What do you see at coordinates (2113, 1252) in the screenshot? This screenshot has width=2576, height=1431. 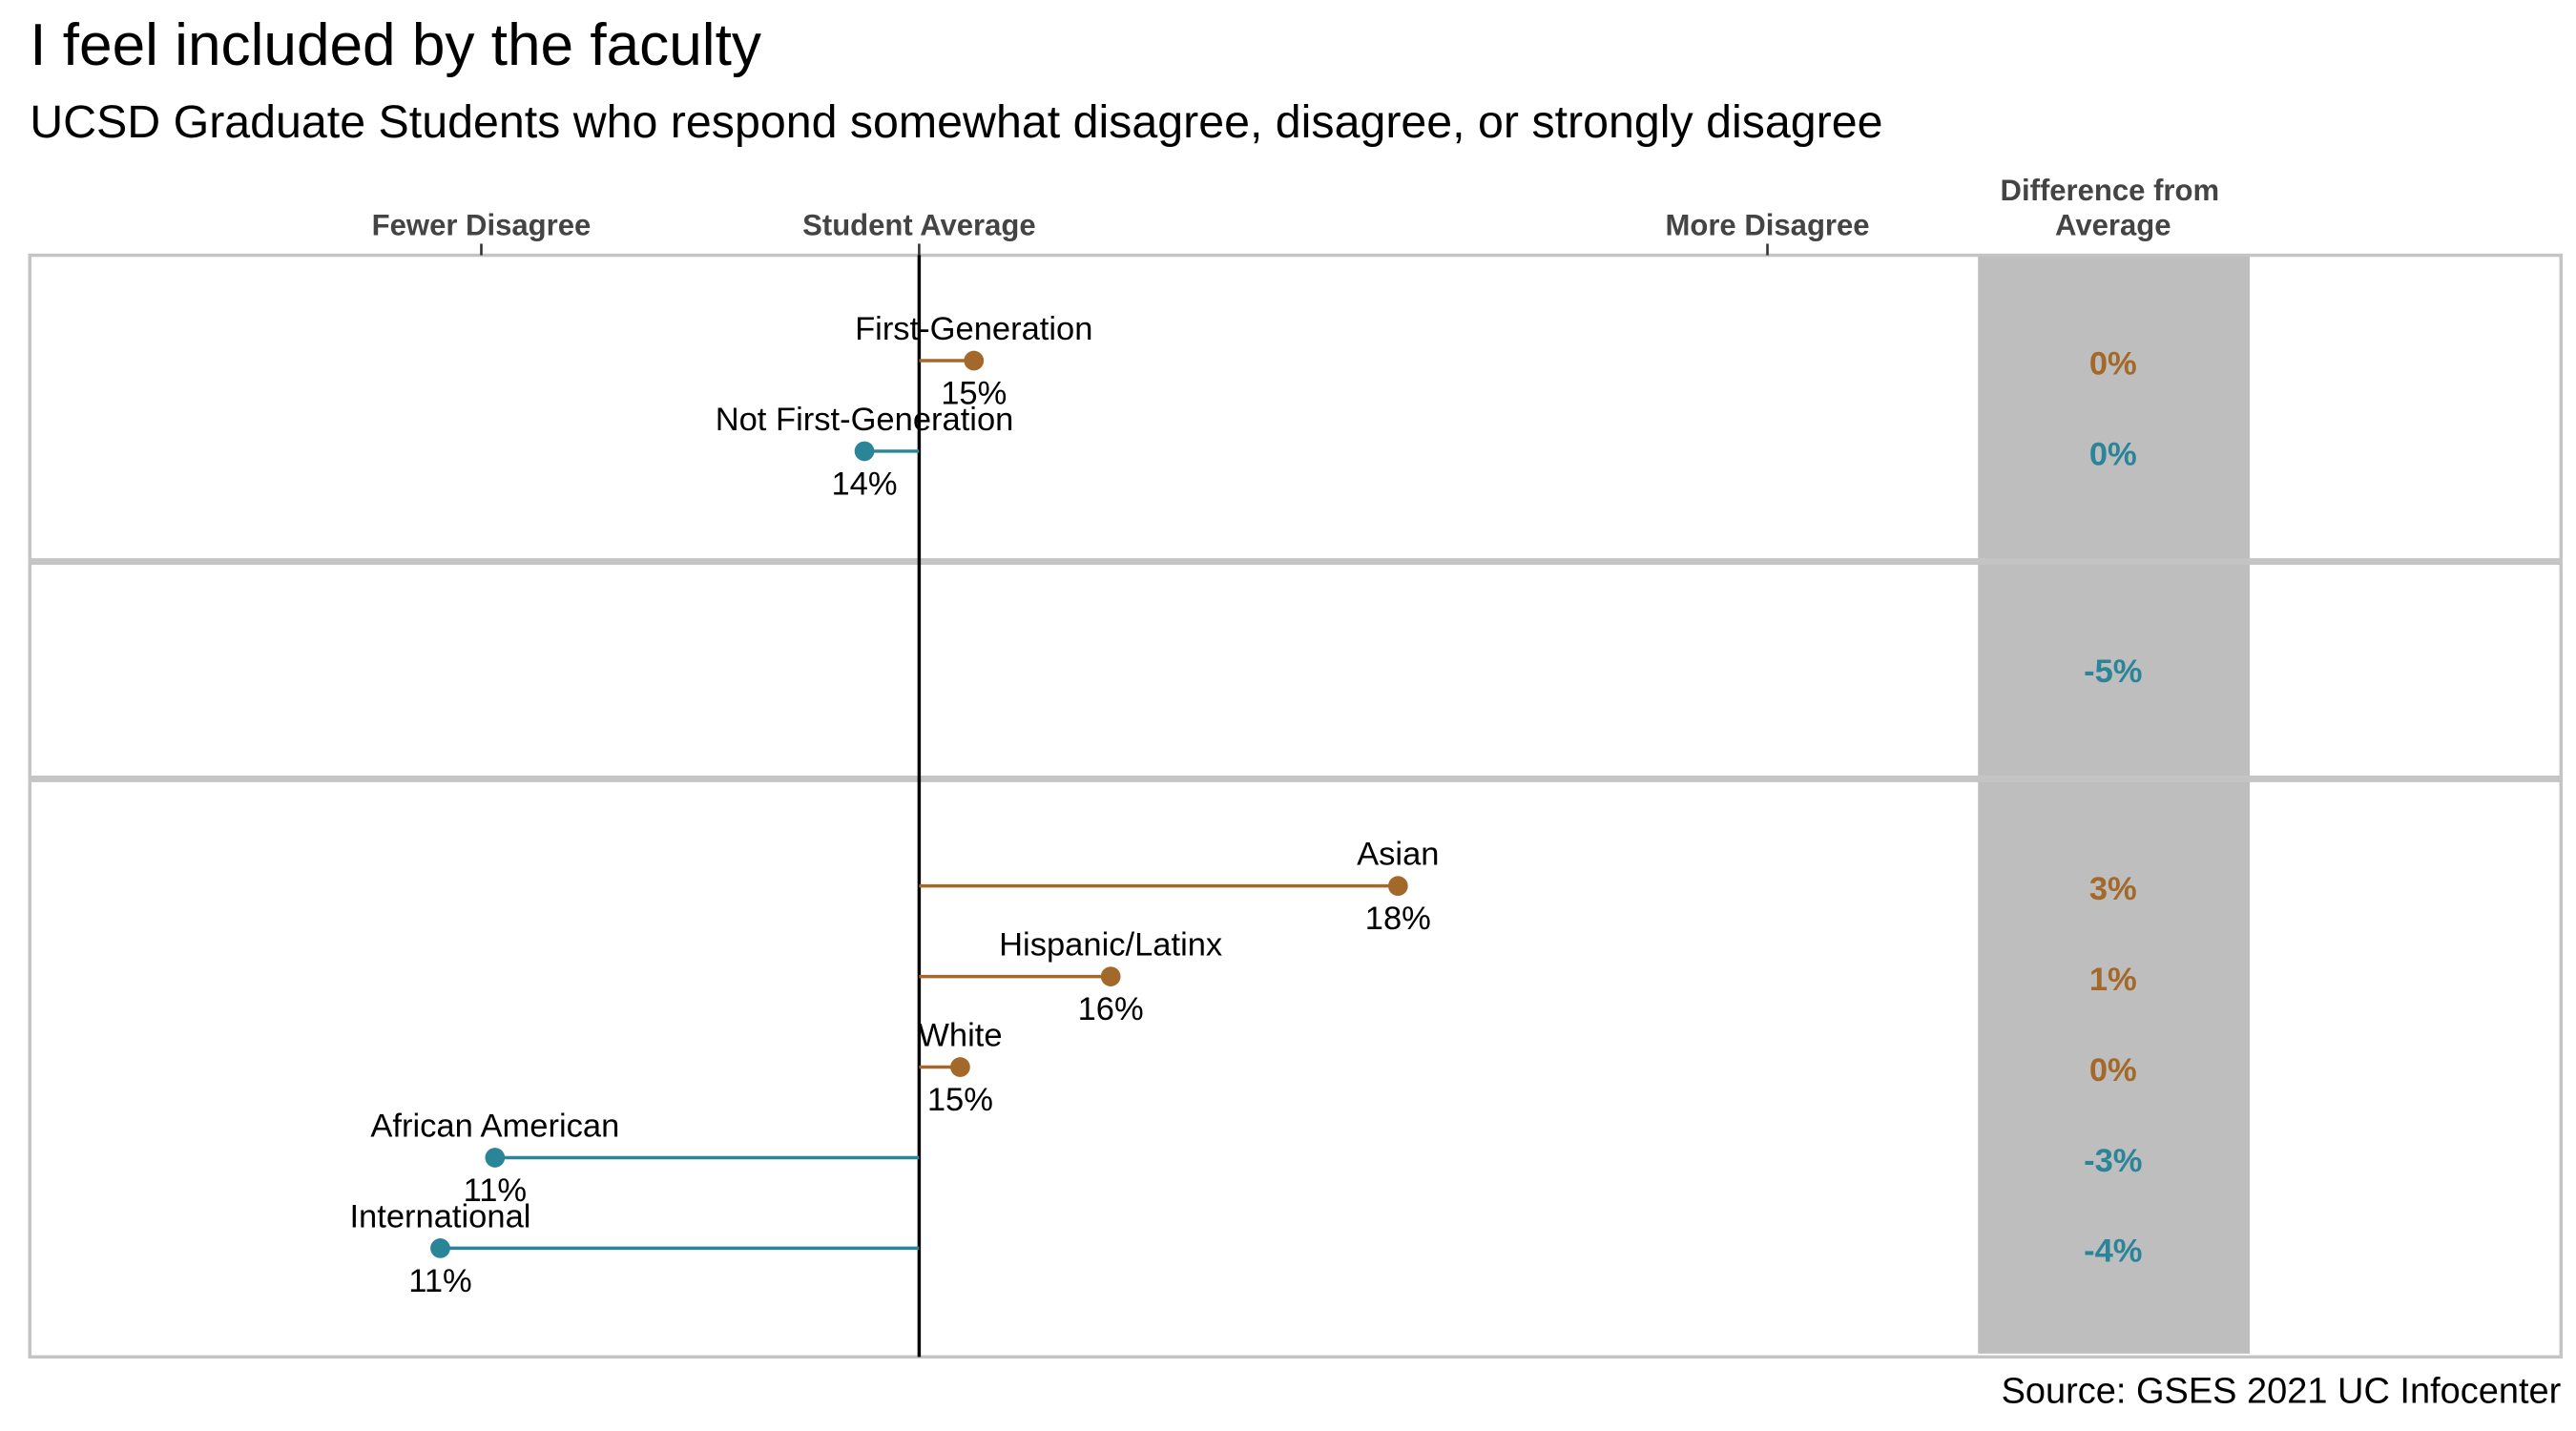 I see `diff-label: -4%` at bounding box center [2113, 1252].